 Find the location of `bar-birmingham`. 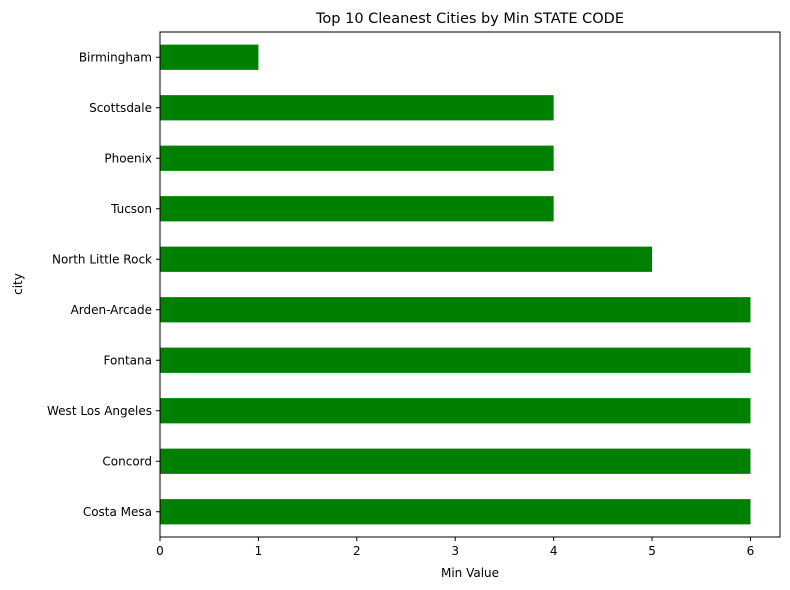

bar-birmingham is located at coordinates (209, 57).